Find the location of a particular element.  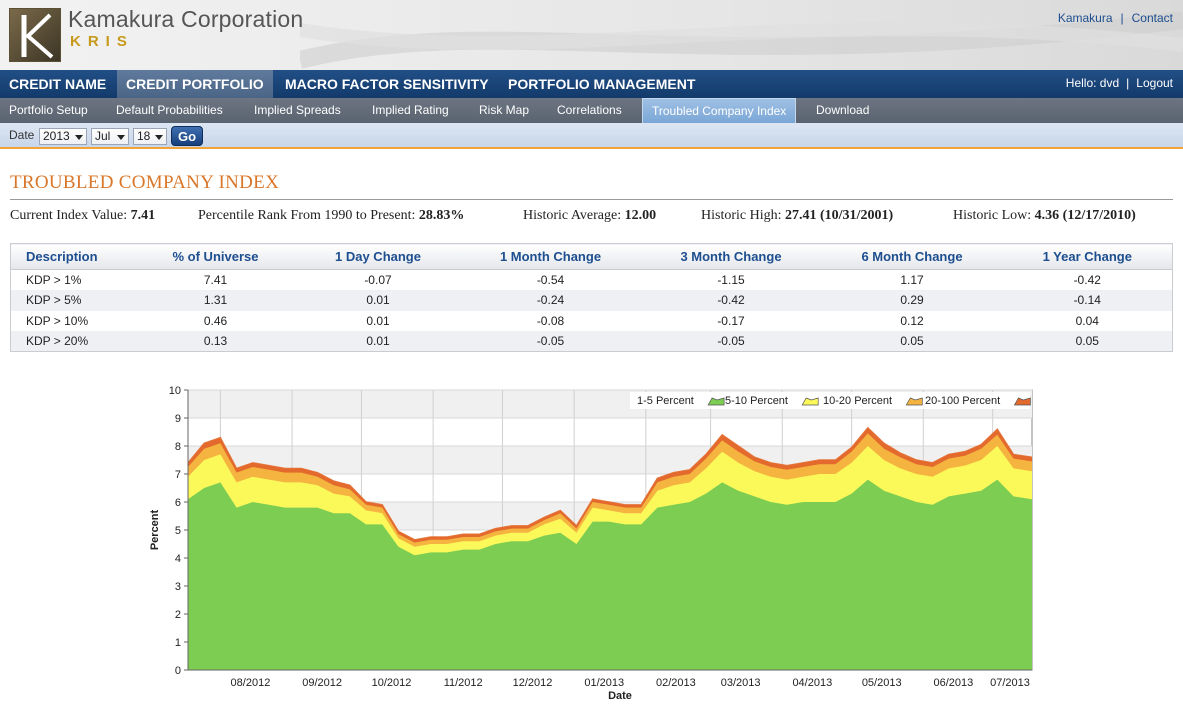

column-header-1month: 1 Month Change is located at coordinates (550, 256).